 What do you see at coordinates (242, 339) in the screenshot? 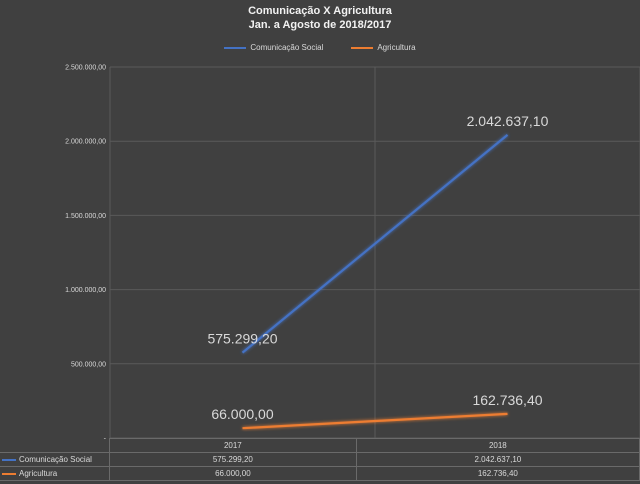
I see `data-label: 575.299,20` at bounding box center [242, 339].